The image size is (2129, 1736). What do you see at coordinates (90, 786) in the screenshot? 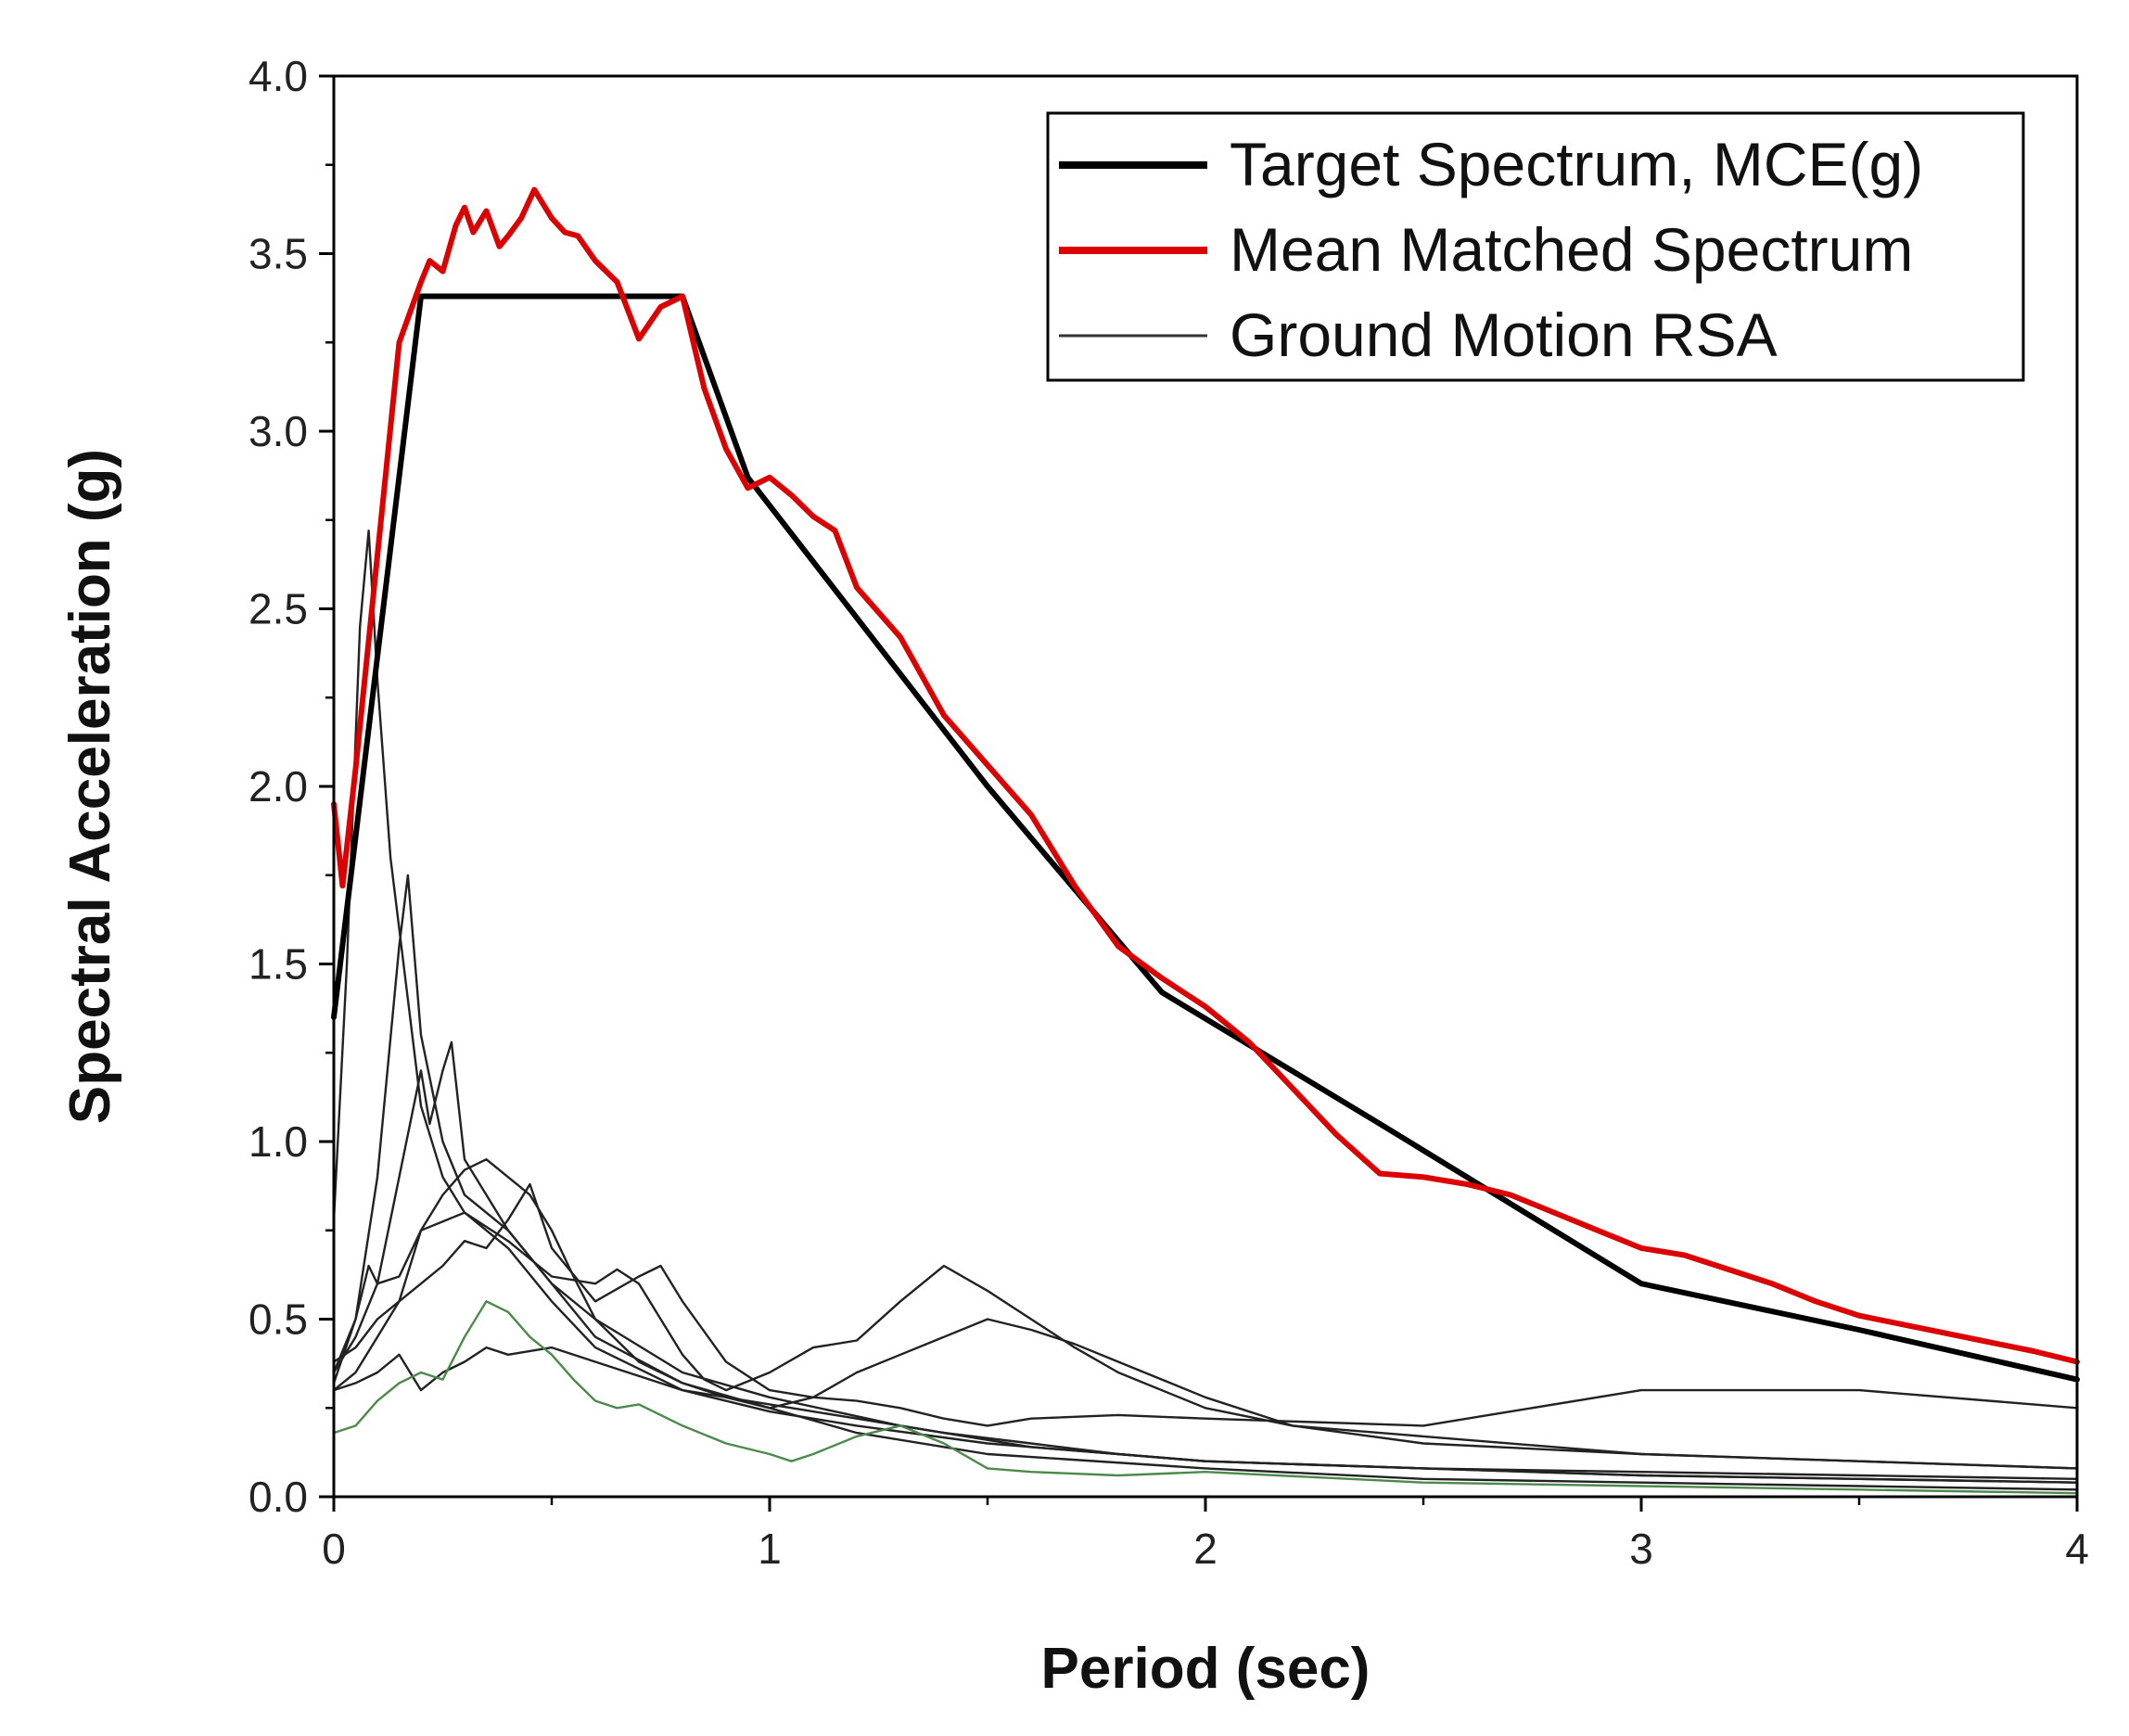
I see `y-axis-title: Spectral Acceleration (g)` at bounding box center [90, 786].